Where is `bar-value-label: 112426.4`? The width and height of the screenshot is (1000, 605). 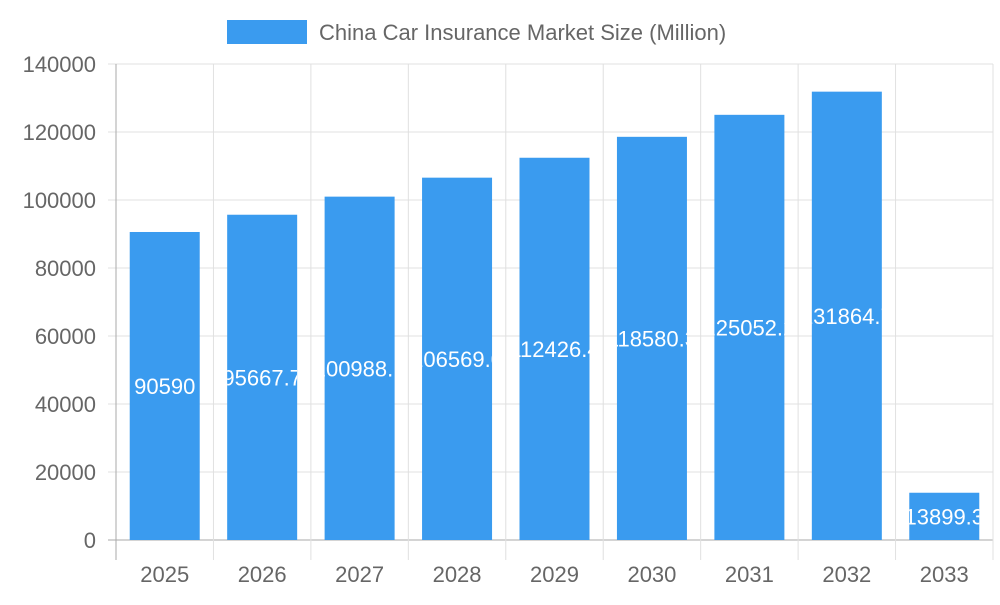 bar-value-label: 112426.4 is located at coordinates (554, 349).